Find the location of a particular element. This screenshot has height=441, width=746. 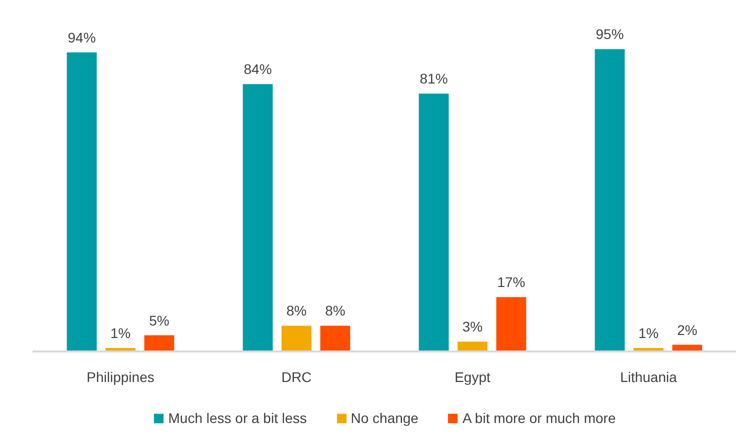

data-label: 3% is located at coordinates (472, 326).